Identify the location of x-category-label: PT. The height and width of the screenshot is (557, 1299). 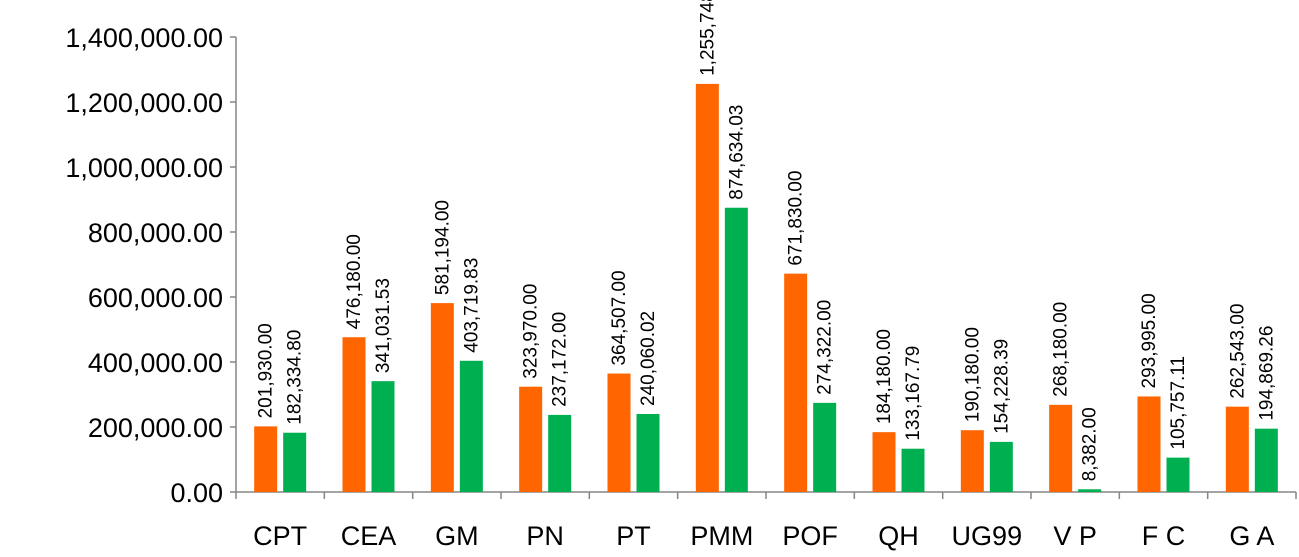
(633, 536).